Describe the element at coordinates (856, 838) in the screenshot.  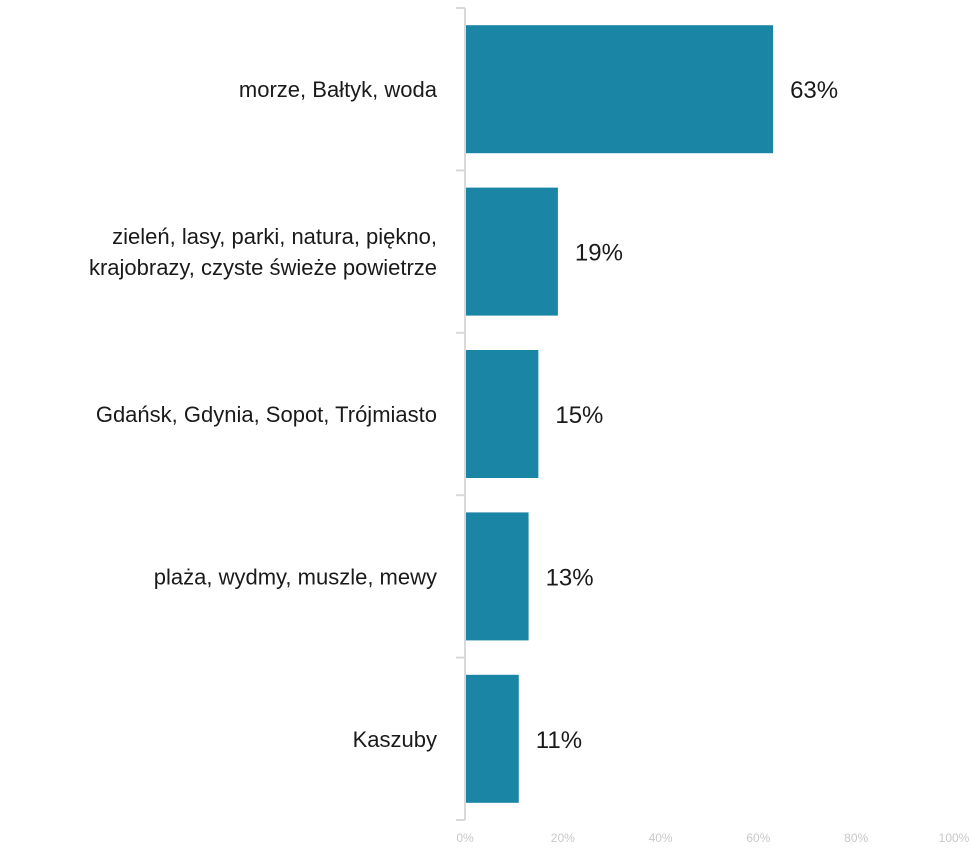
I see `x-tick-label: 80%` at that location.